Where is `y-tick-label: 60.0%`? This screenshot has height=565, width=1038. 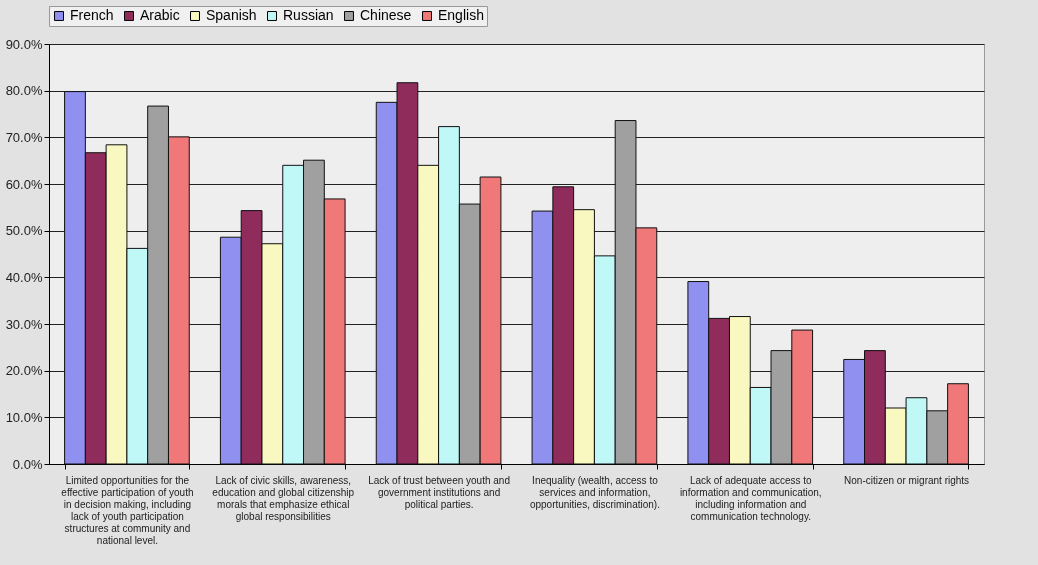
y-tick-label: 60.0% is located at coordinates (24, 184).